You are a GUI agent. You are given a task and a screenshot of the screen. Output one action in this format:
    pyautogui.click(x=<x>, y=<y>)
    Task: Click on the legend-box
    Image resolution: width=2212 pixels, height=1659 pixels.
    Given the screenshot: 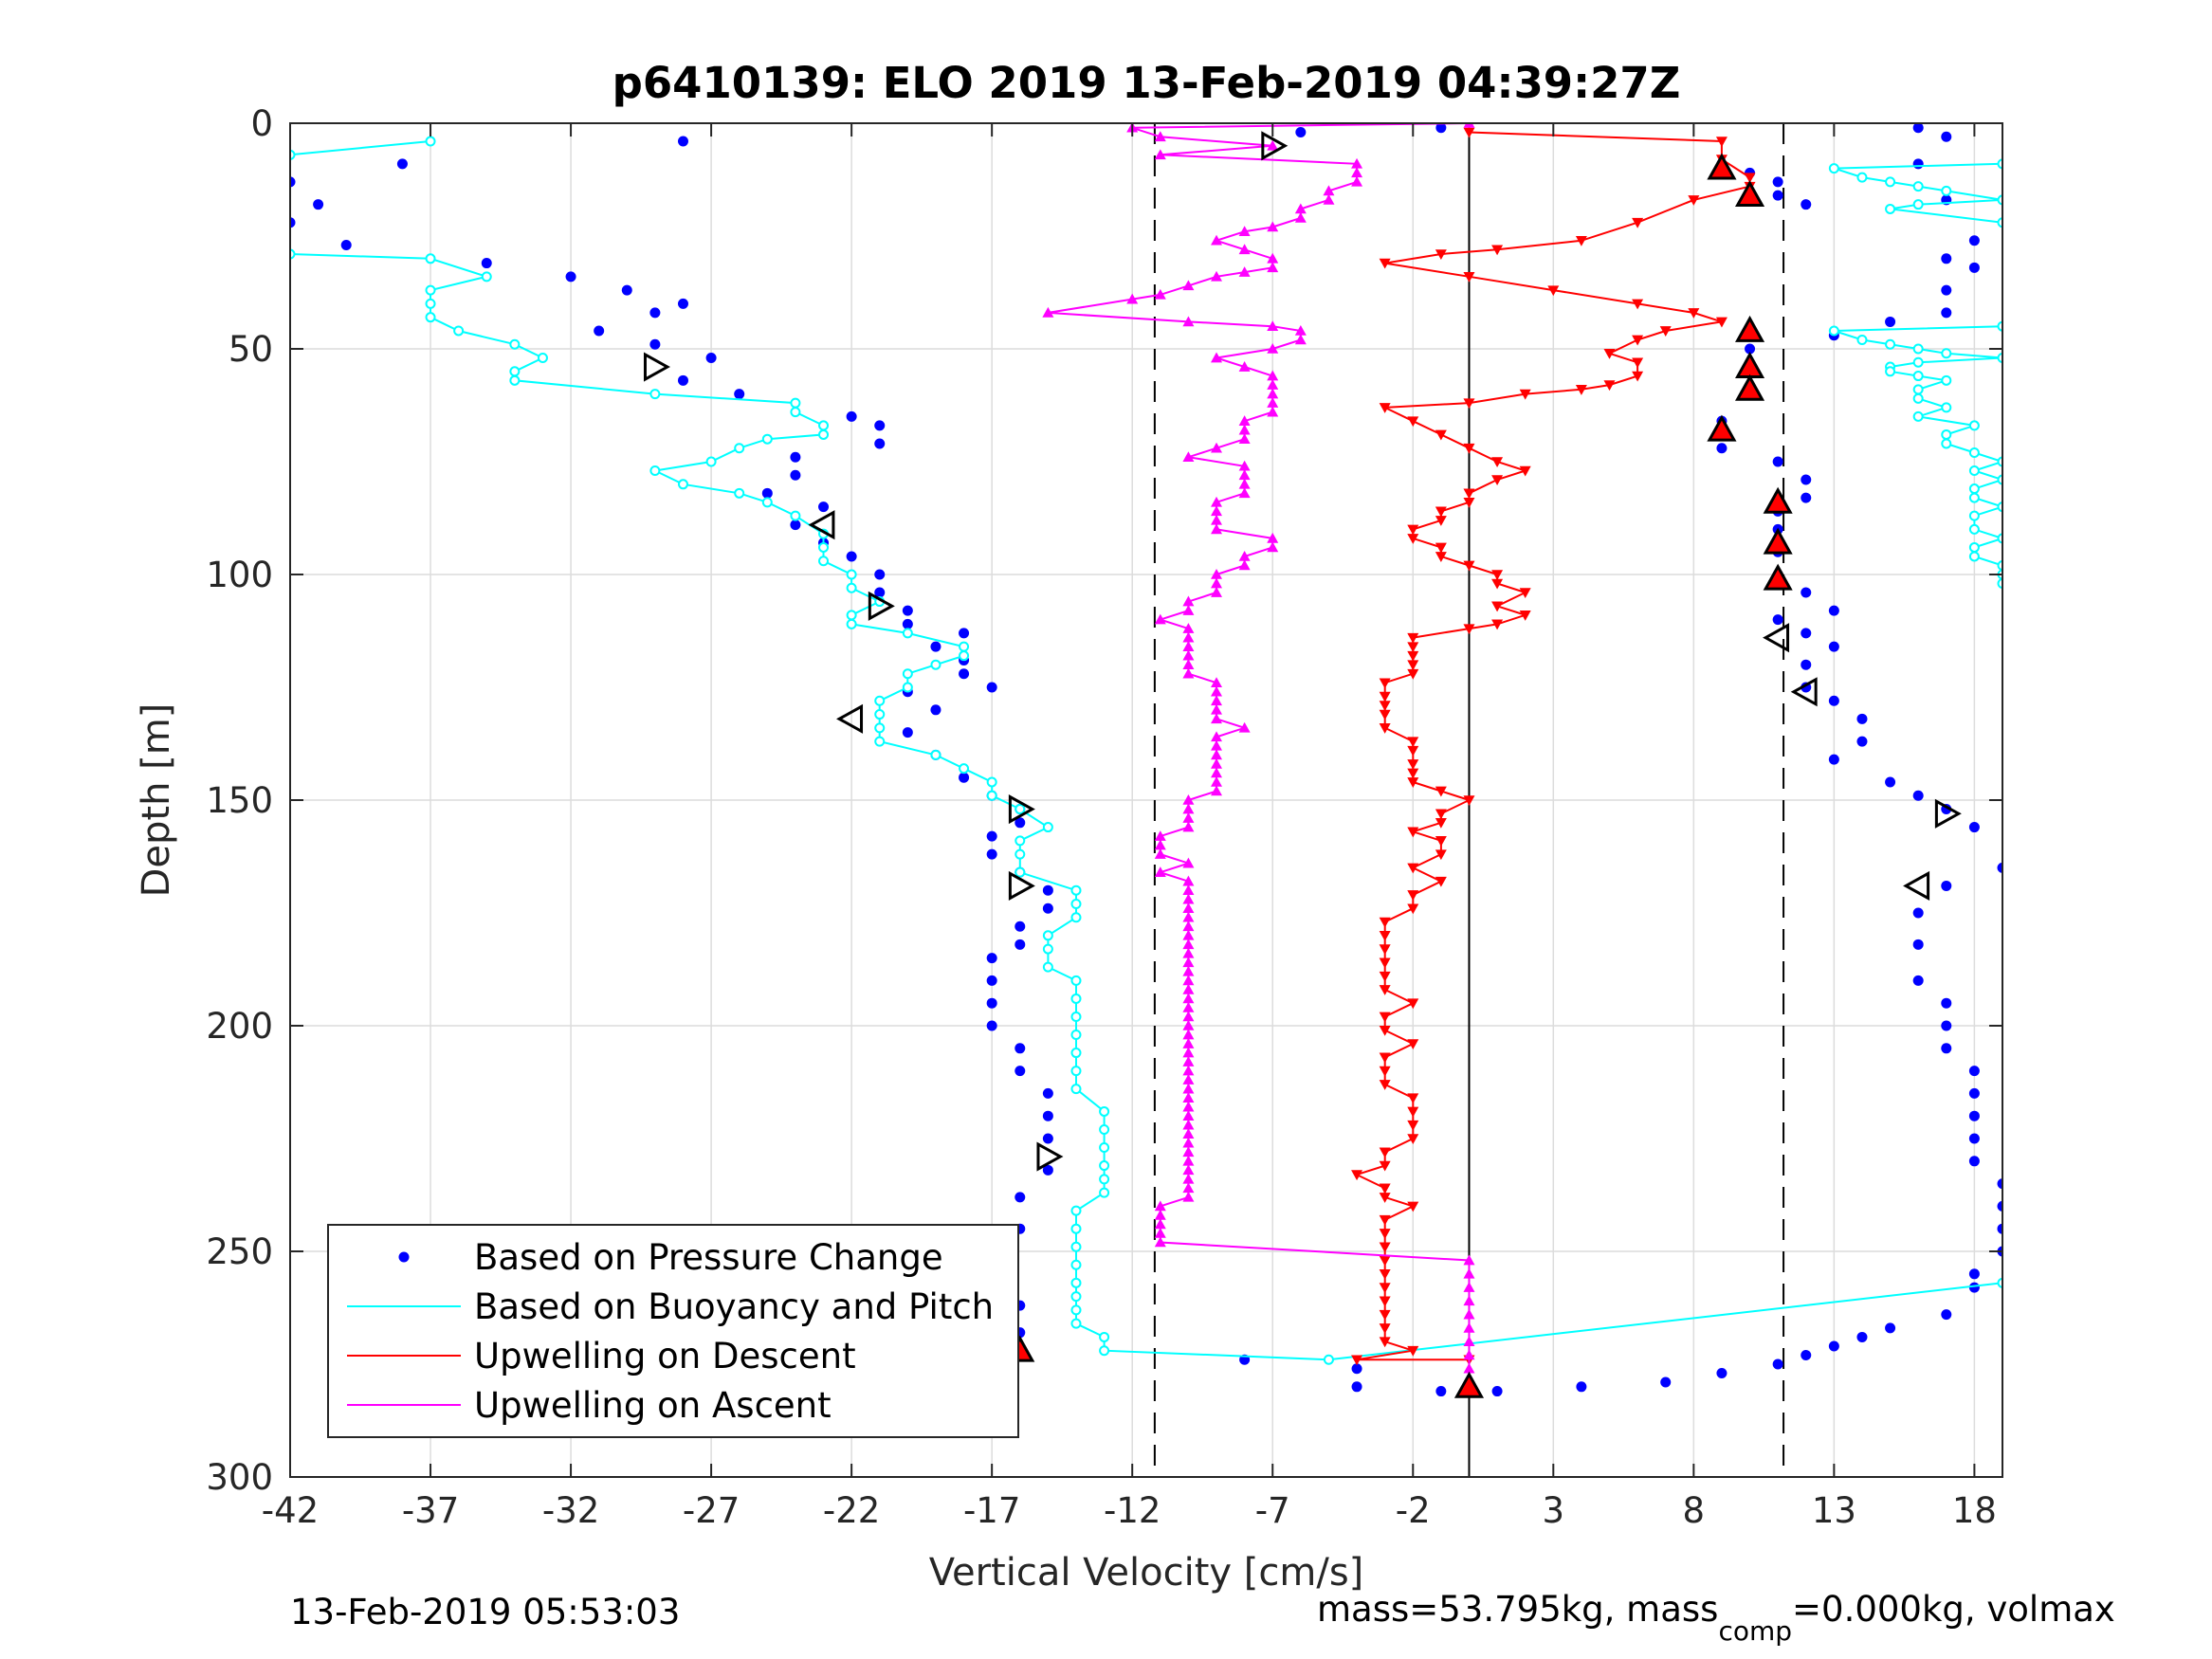 What is the action you would take?
    pyautogui.click(x=673, y=1331)
    